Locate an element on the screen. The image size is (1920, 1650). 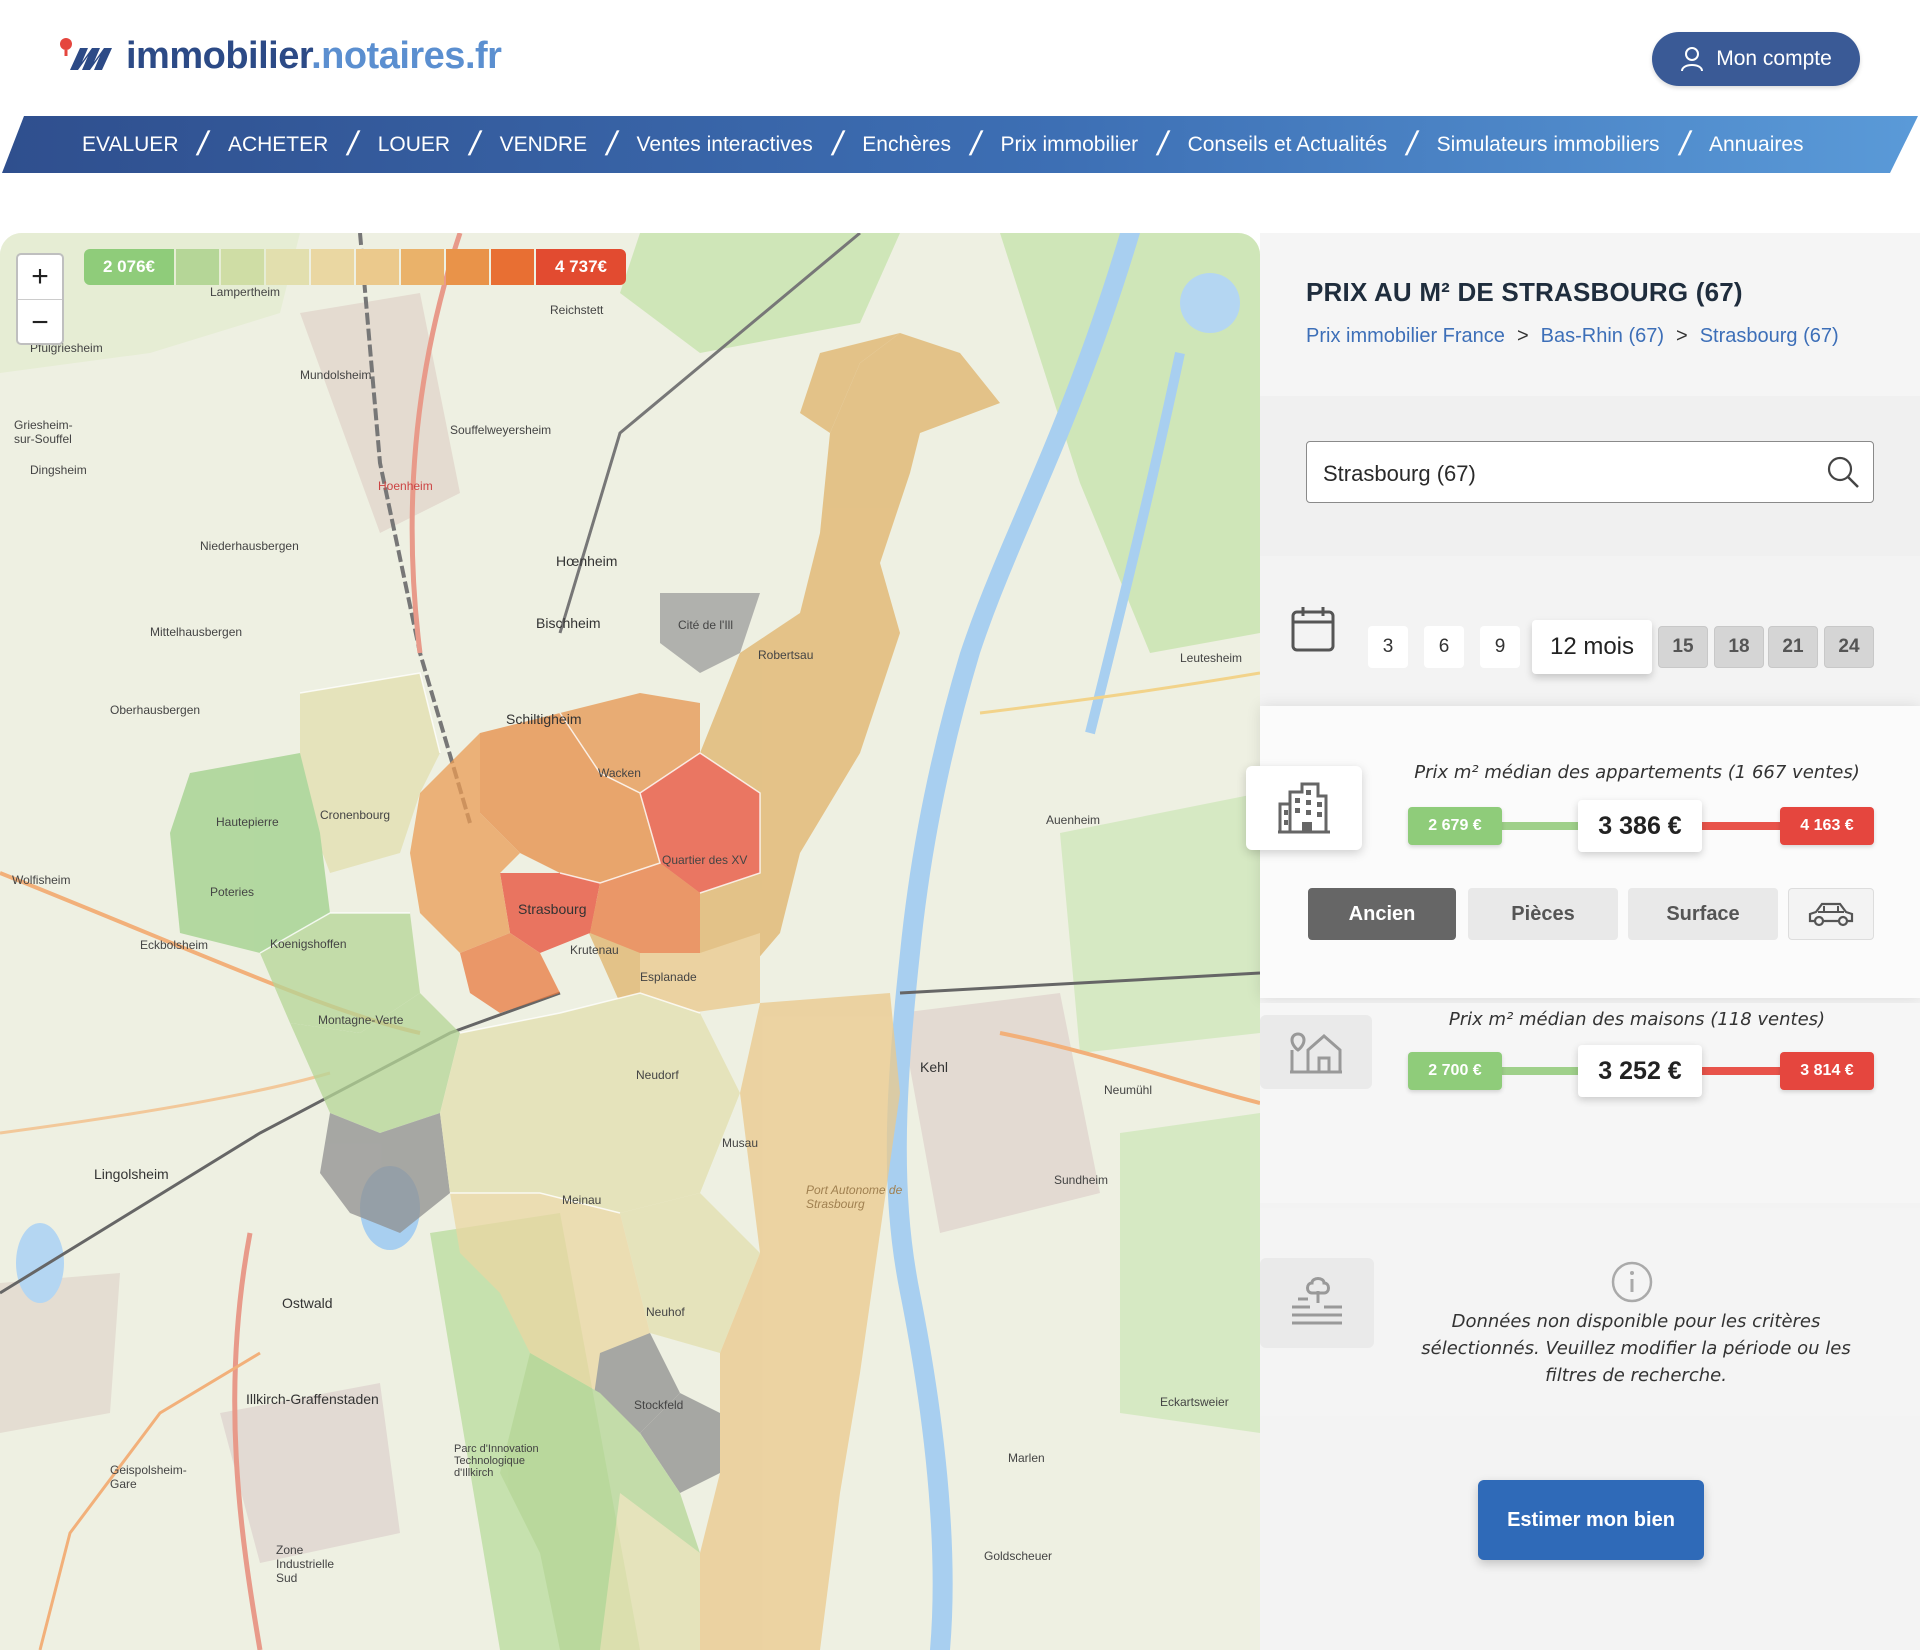
map-label: Hautepierre is located at coordinates (247, 822).